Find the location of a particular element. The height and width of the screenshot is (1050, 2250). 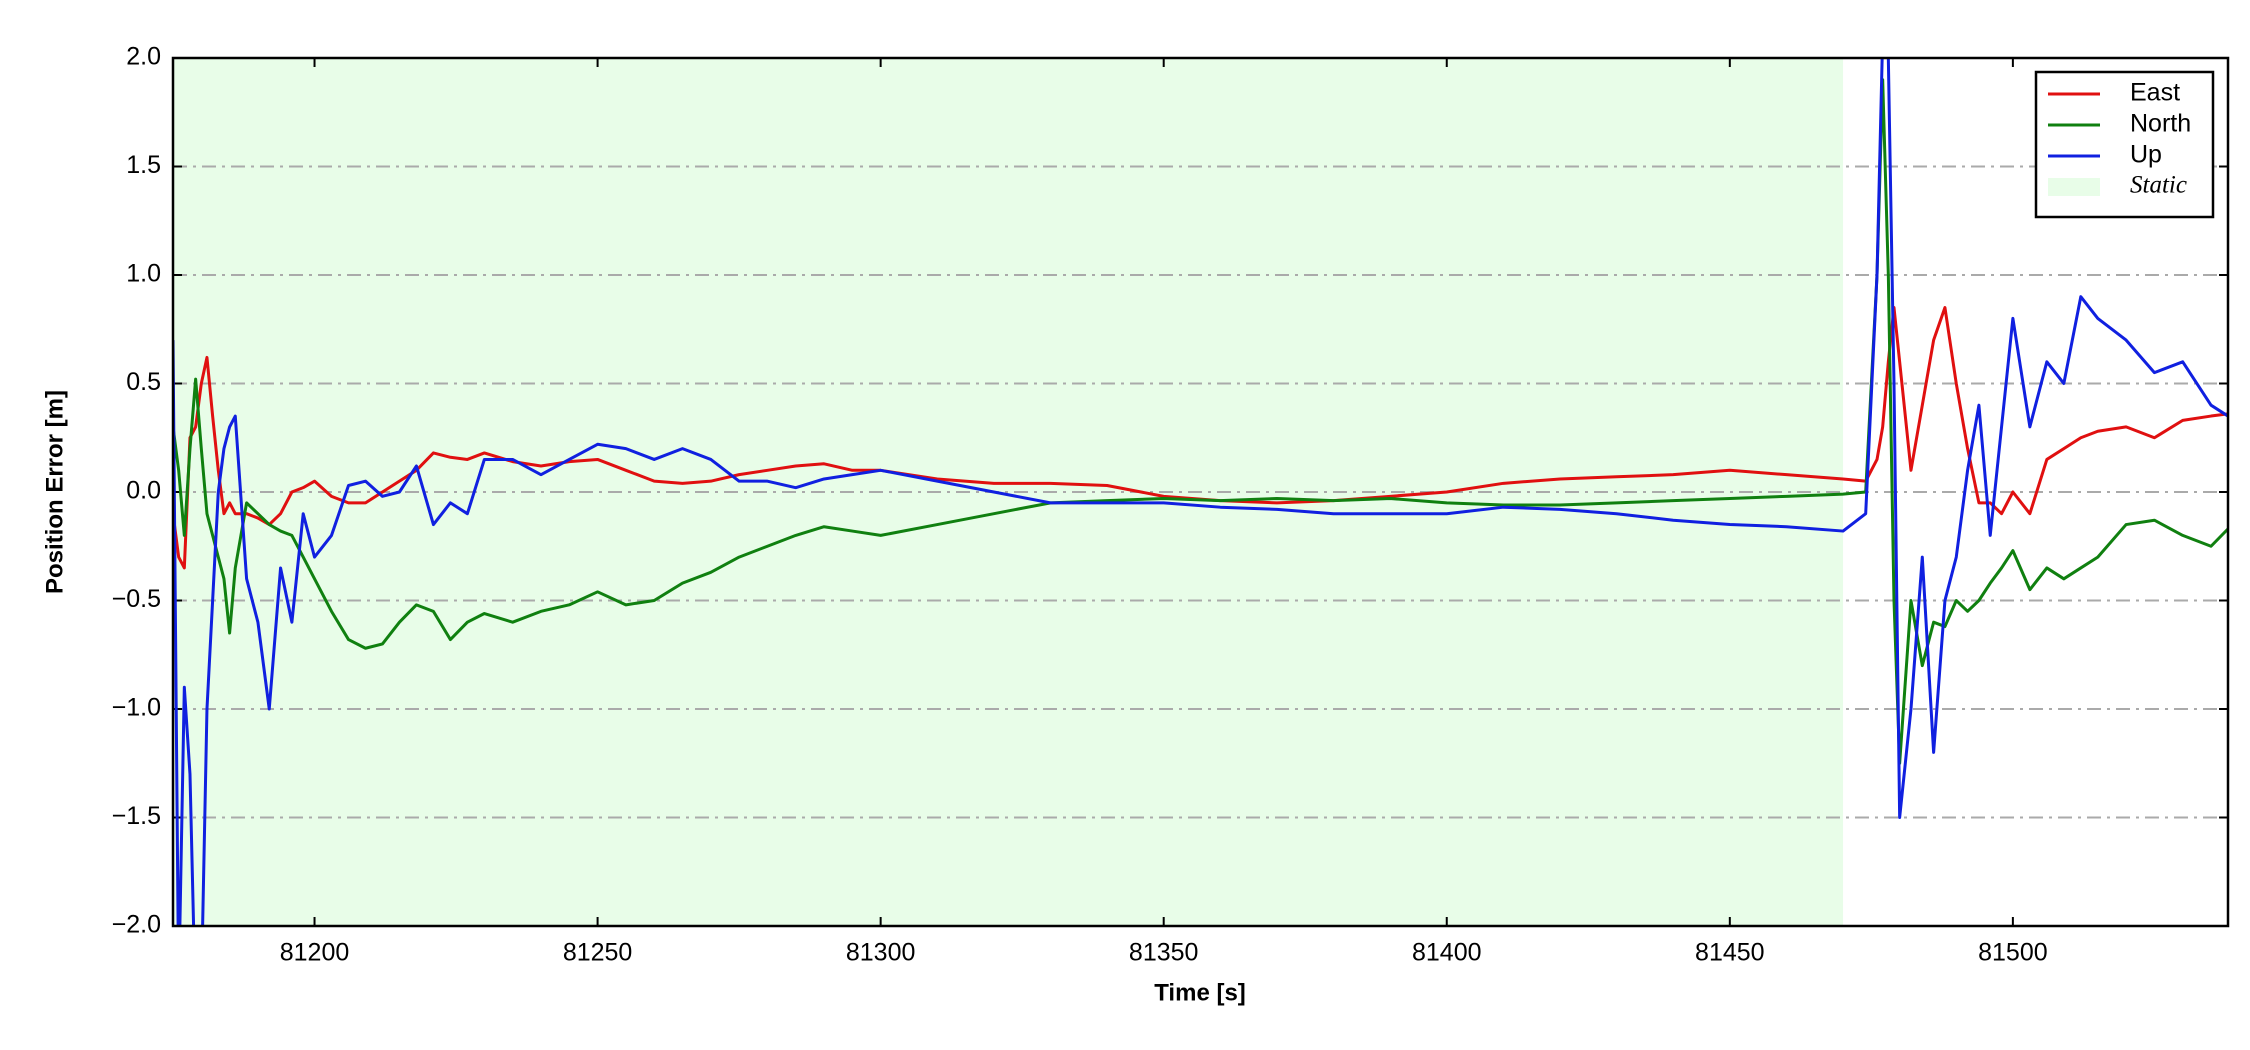

y-tick-label: 0.0 is located at coordinates (143, 491).